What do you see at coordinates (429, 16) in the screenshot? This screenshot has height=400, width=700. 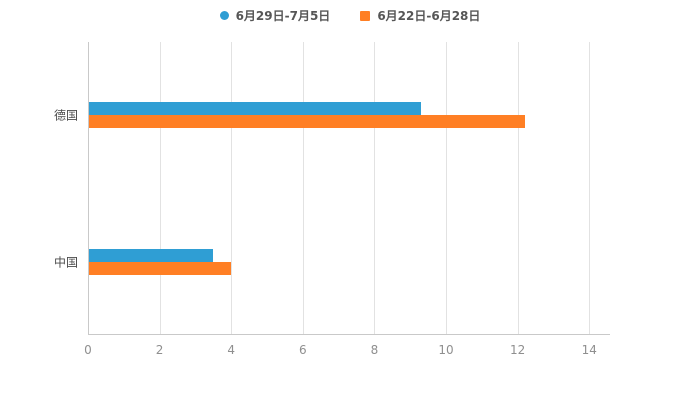 I see `legend-label: 6月22日-6月28日` at bounding box center [429, 16].